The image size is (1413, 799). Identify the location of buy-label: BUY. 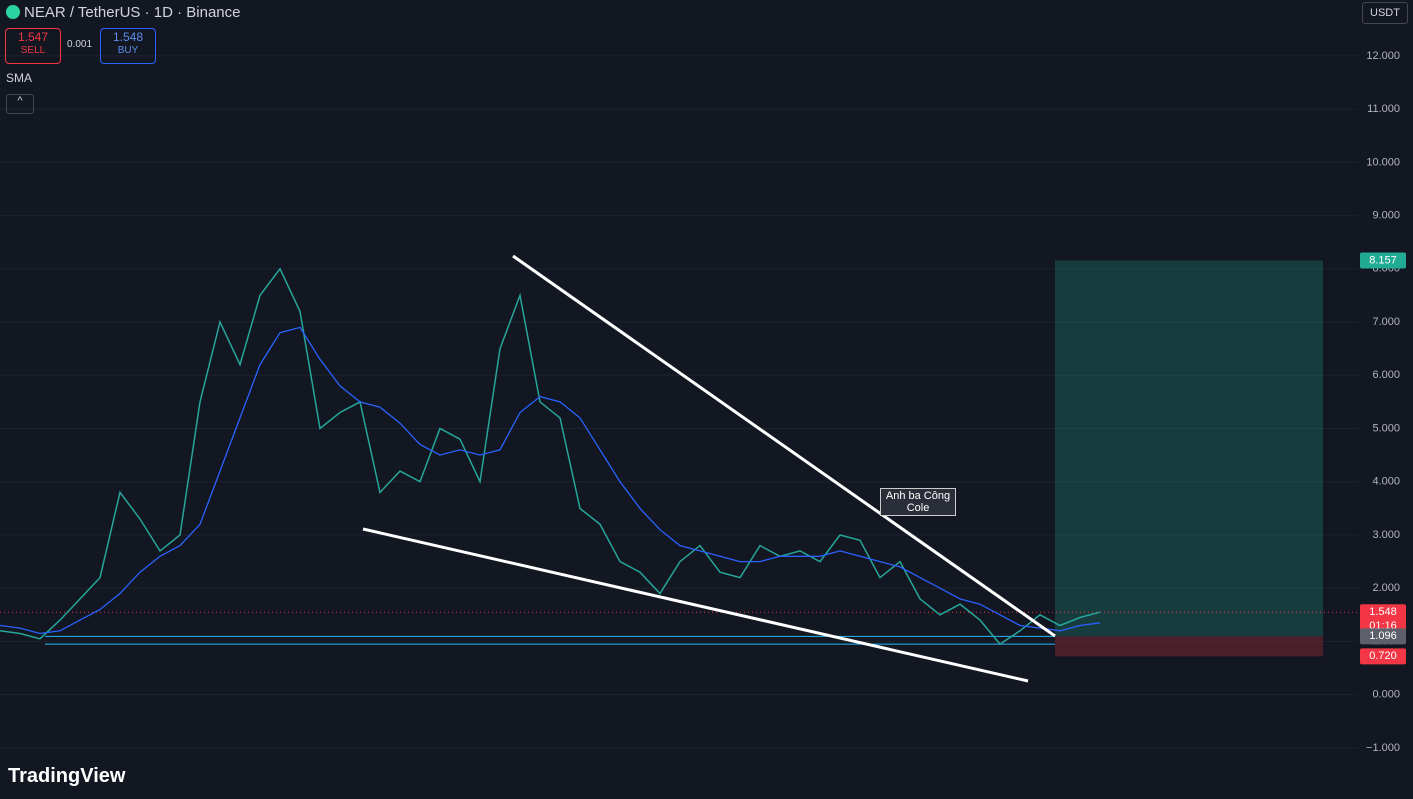
(128, 50).